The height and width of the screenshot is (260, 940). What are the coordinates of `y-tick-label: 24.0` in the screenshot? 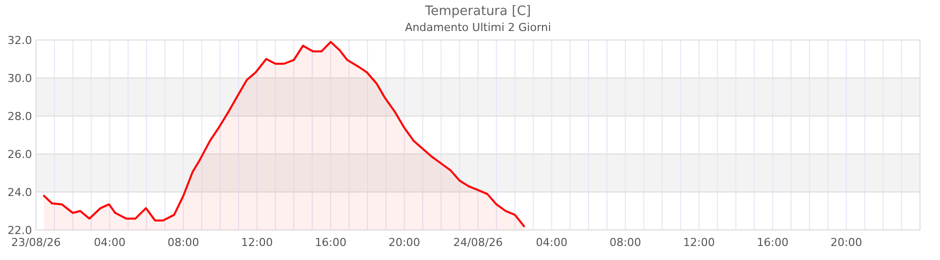 It's located at (20, 192).